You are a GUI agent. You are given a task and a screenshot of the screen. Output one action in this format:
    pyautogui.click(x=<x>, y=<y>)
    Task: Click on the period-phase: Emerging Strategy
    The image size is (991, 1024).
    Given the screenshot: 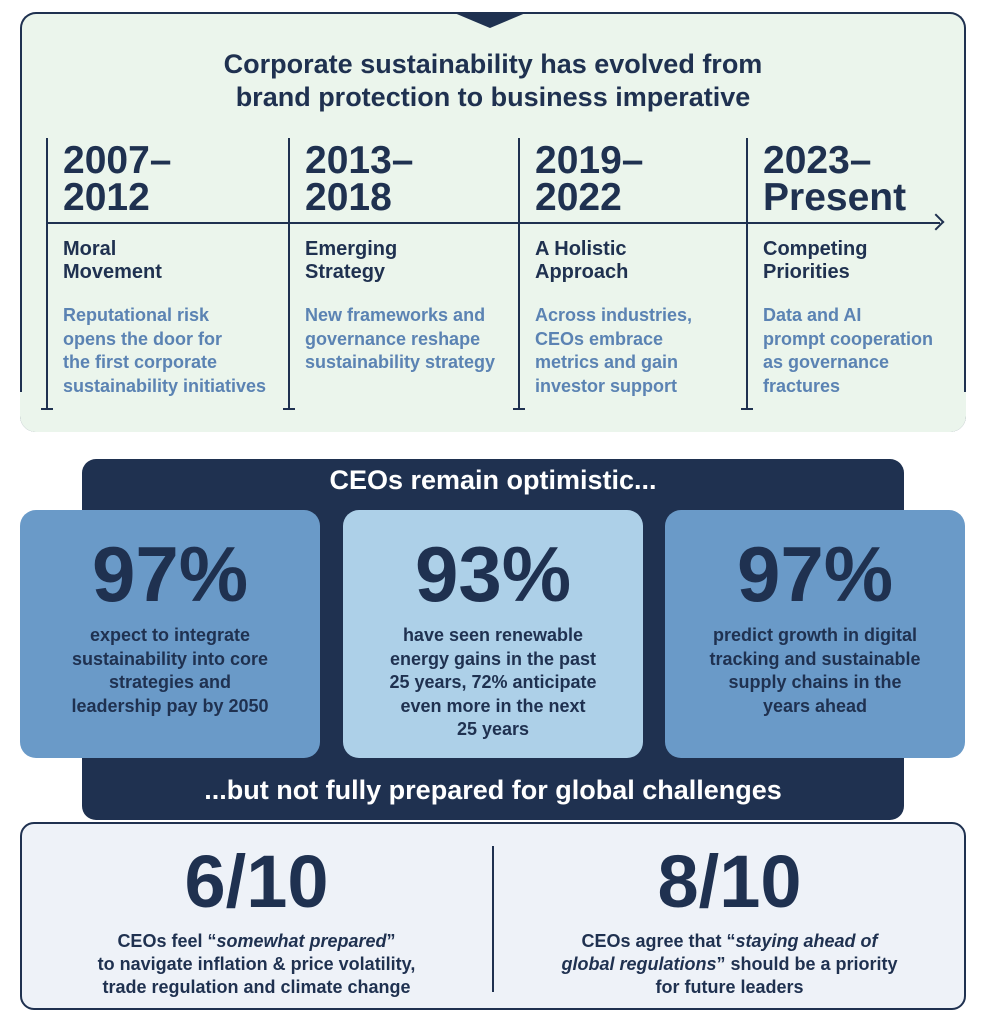 What is the action you would take?
    pyautogui.click(x=351, y=260)
    